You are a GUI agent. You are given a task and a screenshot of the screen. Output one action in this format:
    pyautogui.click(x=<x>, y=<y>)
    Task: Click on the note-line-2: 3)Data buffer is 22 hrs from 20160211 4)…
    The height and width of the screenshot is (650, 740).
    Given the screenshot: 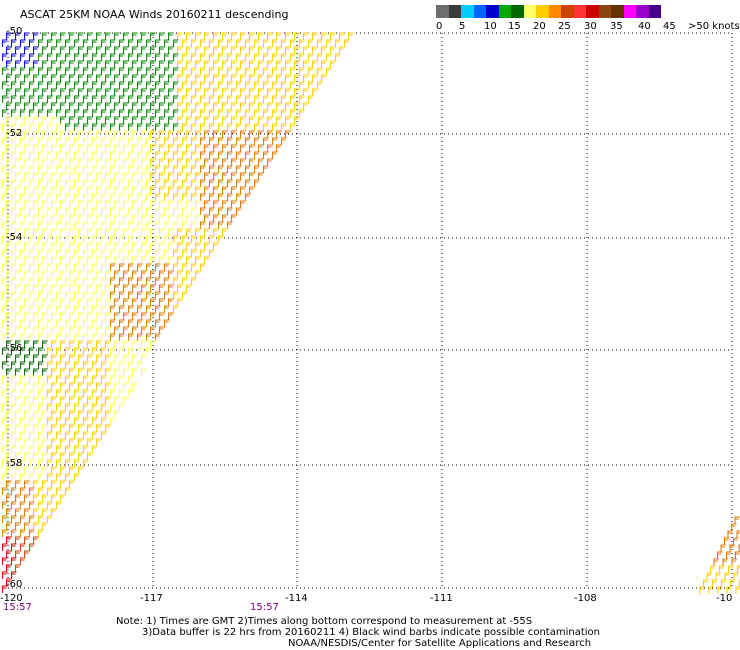 What is the action you would take?
    pyautogui.click(x=371, y=632)
    